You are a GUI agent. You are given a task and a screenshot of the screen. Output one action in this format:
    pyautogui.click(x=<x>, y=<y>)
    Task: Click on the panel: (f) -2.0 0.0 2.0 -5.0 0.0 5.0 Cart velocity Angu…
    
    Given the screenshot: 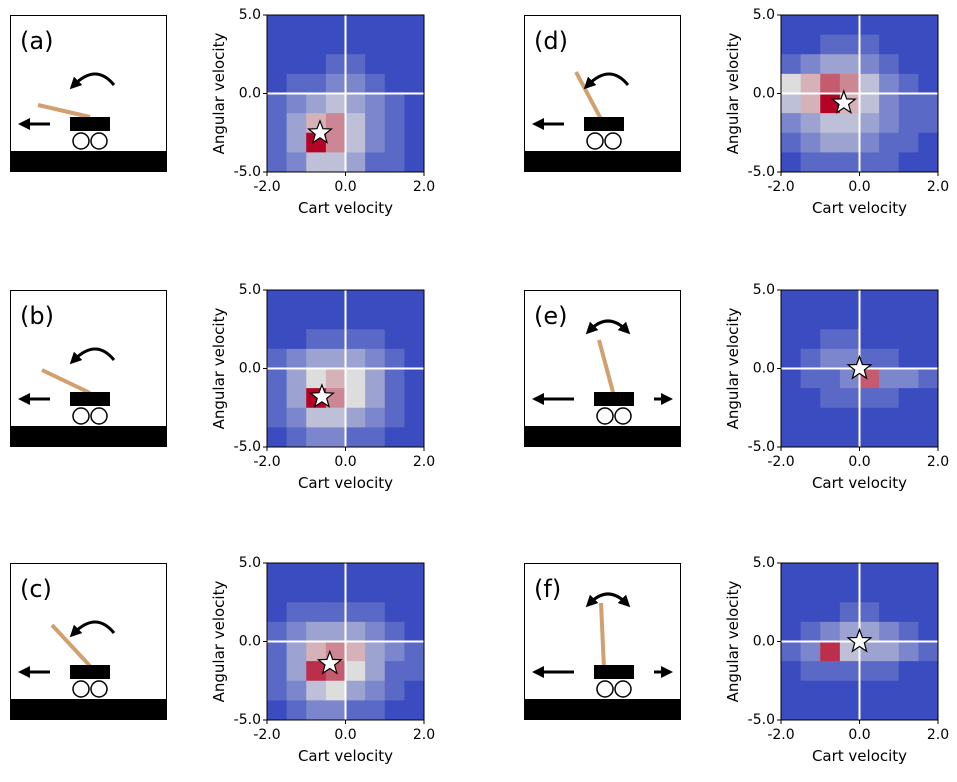 What is the action you would take?
    pyautogui.click(x=736, y=660)
    